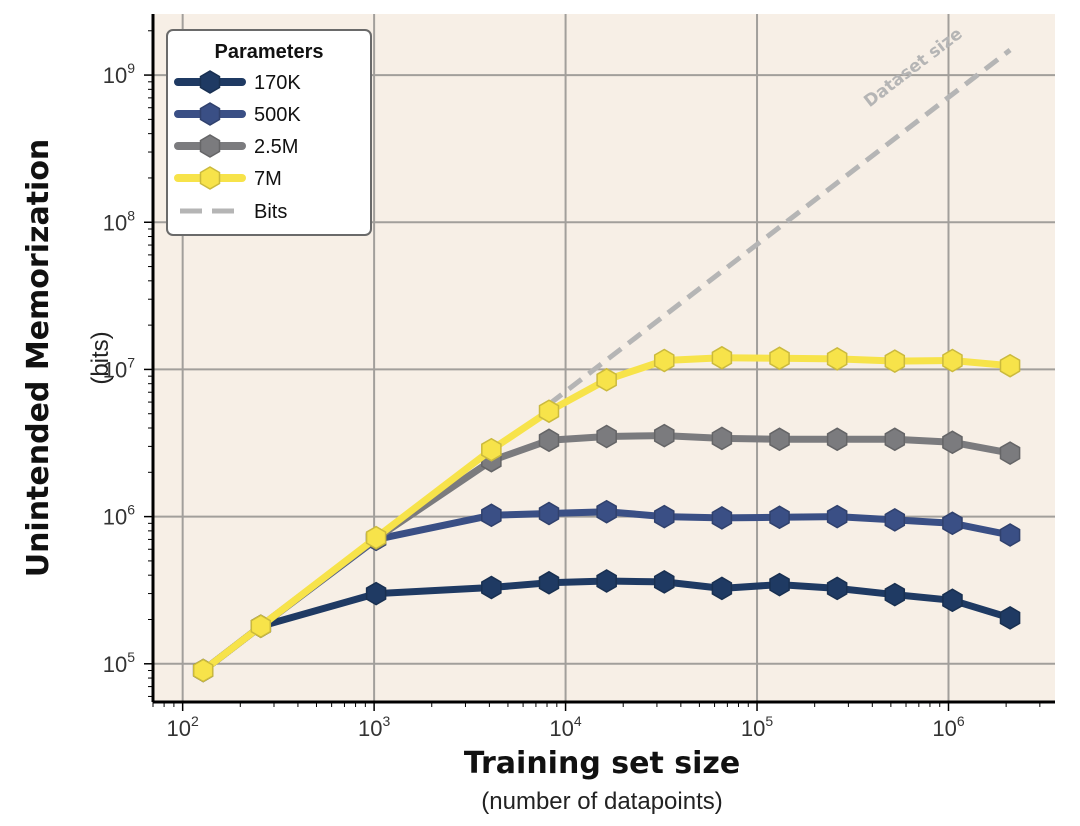 The height and width of the screenshot is (826, 1080). What do you see at coordinates (268, 179) in the screenshot?
I see `legend-label-7m: 7M` at bounding box center [268, 179].